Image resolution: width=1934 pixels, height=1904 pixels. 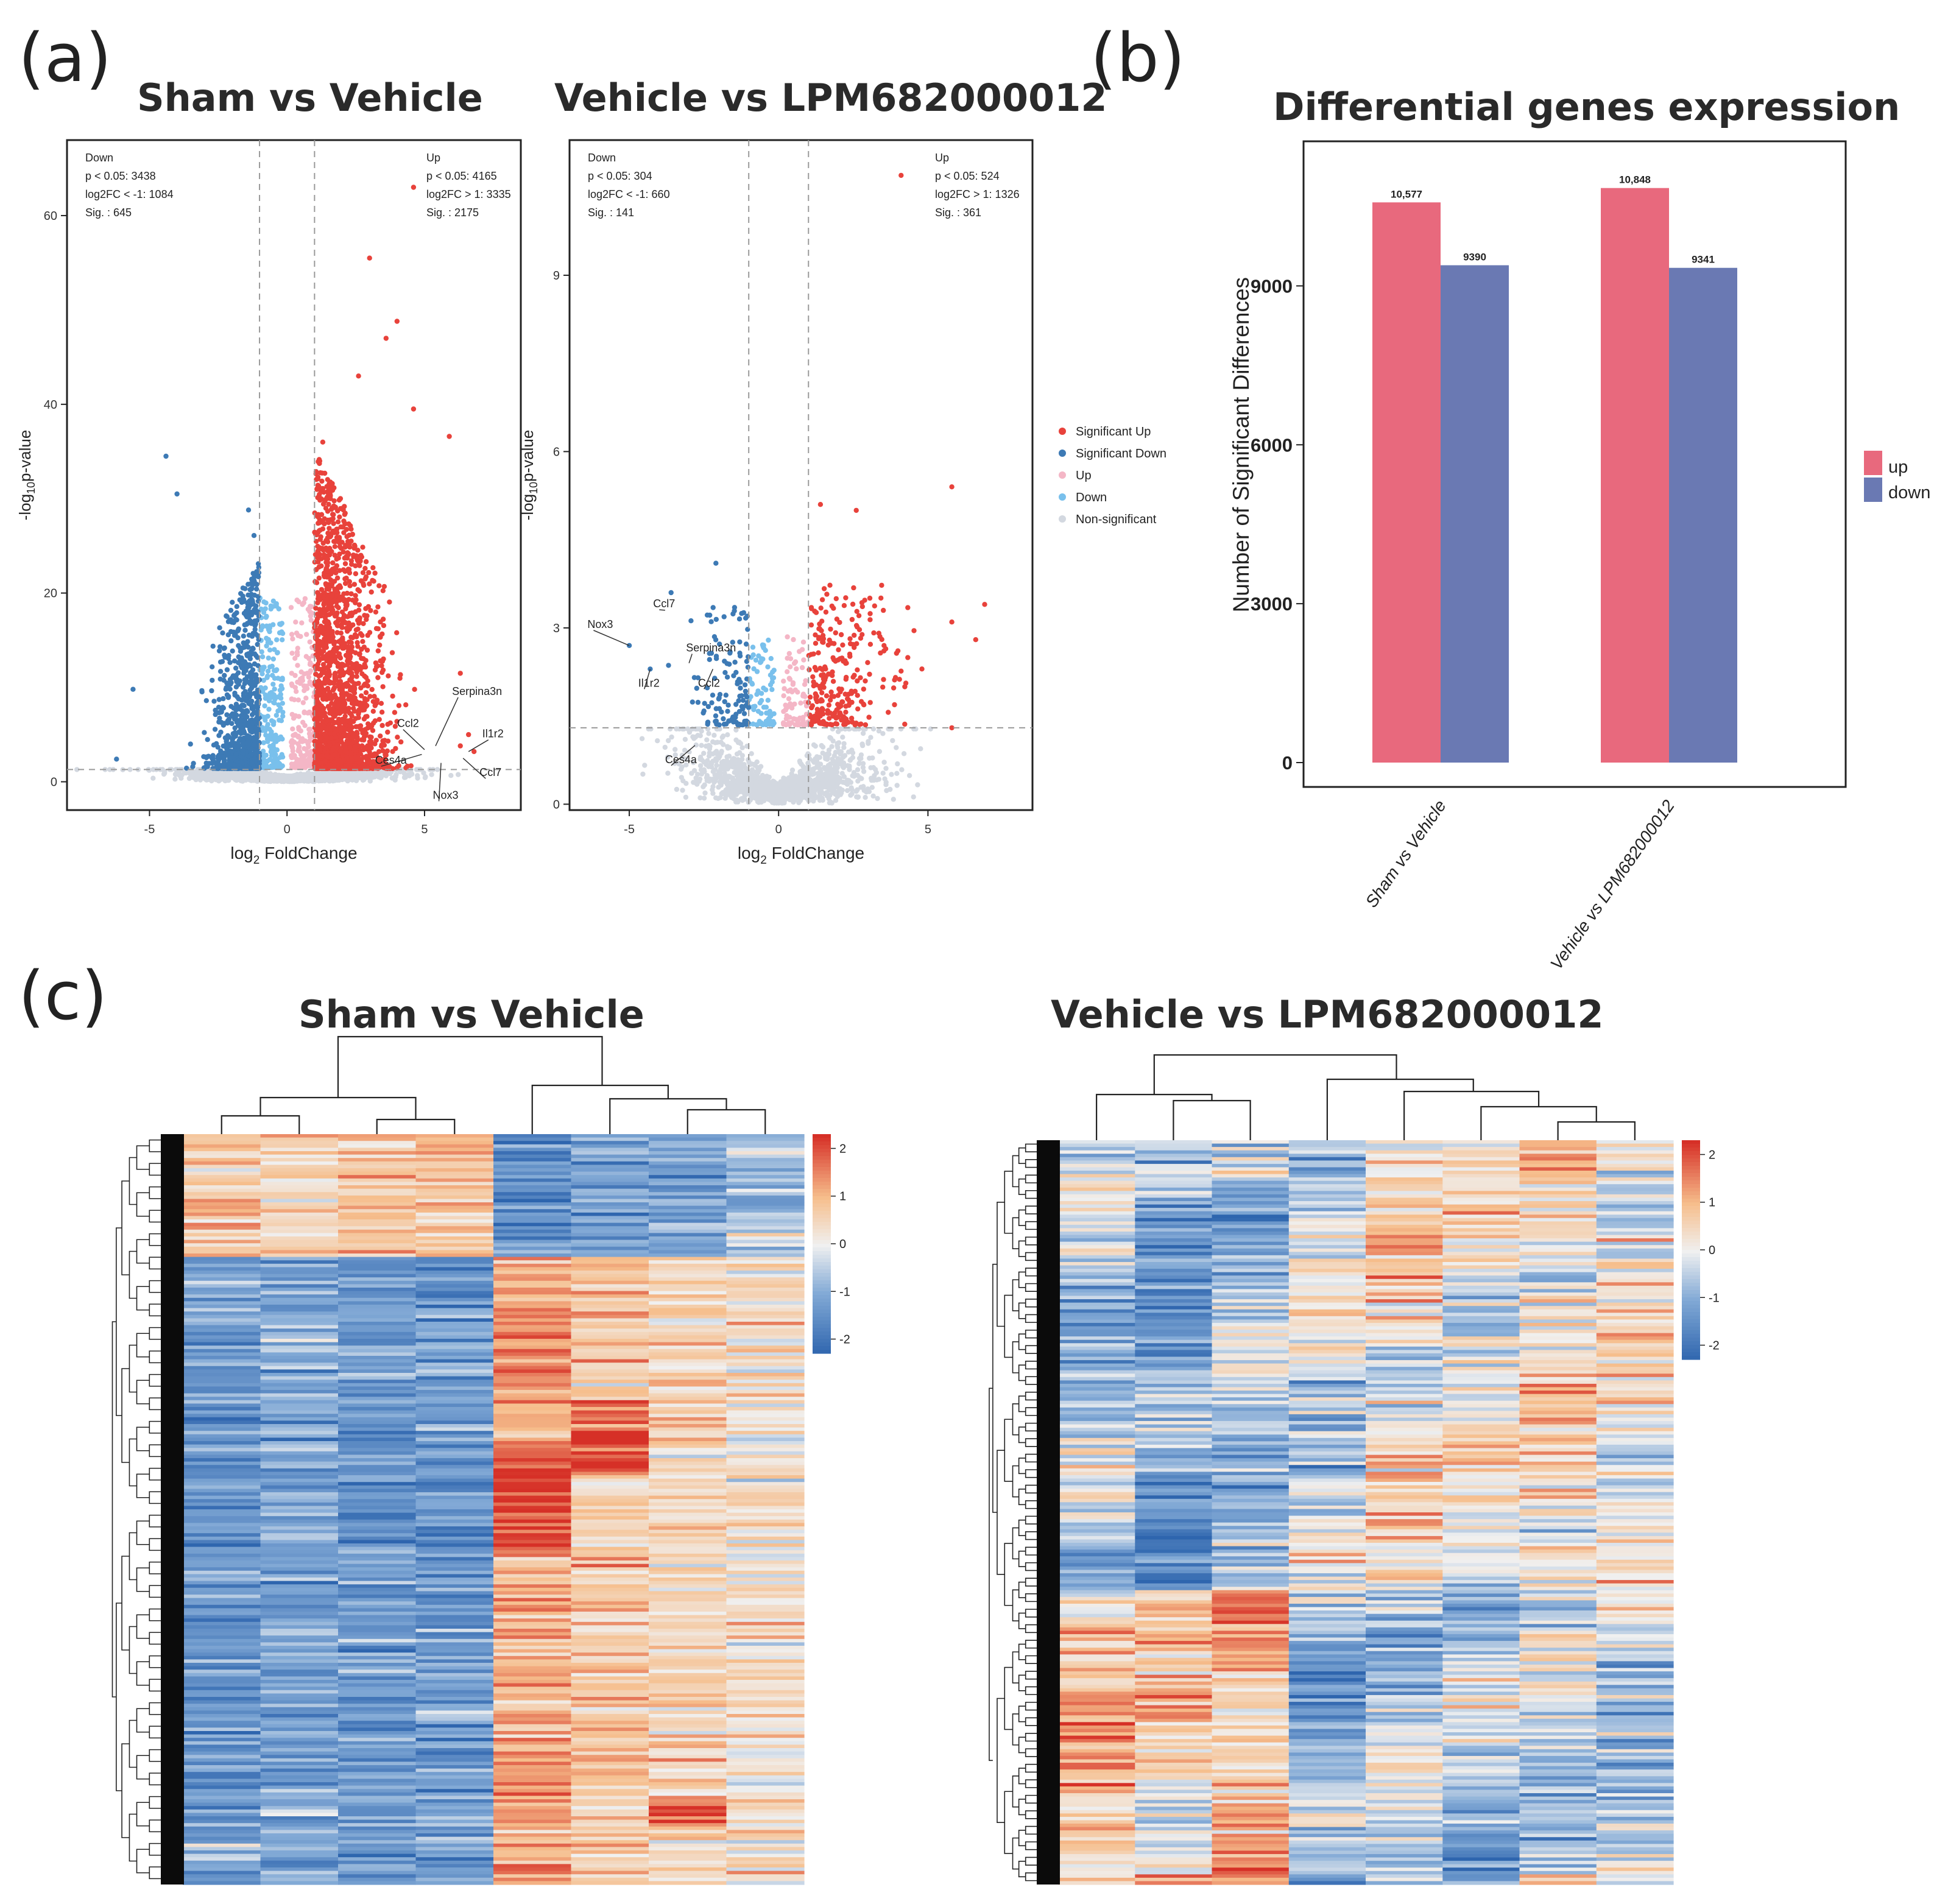 What do you see at coordinates (50, 594) in the screenshot?
I see `y-tick-label: 20` at bounding box center [50, 594].